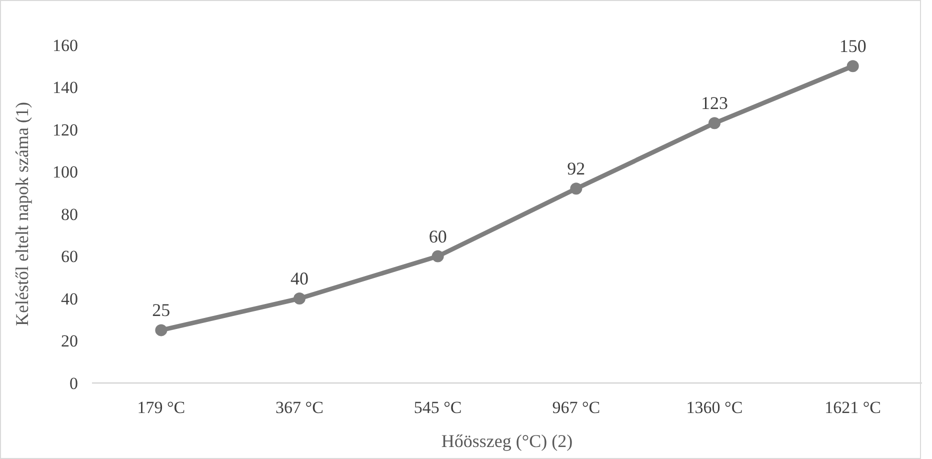 The image size is (932, 459). Describe the element at coordinates (65, 45) in the screenshot. I see `y-tick-label: 160` at that location.